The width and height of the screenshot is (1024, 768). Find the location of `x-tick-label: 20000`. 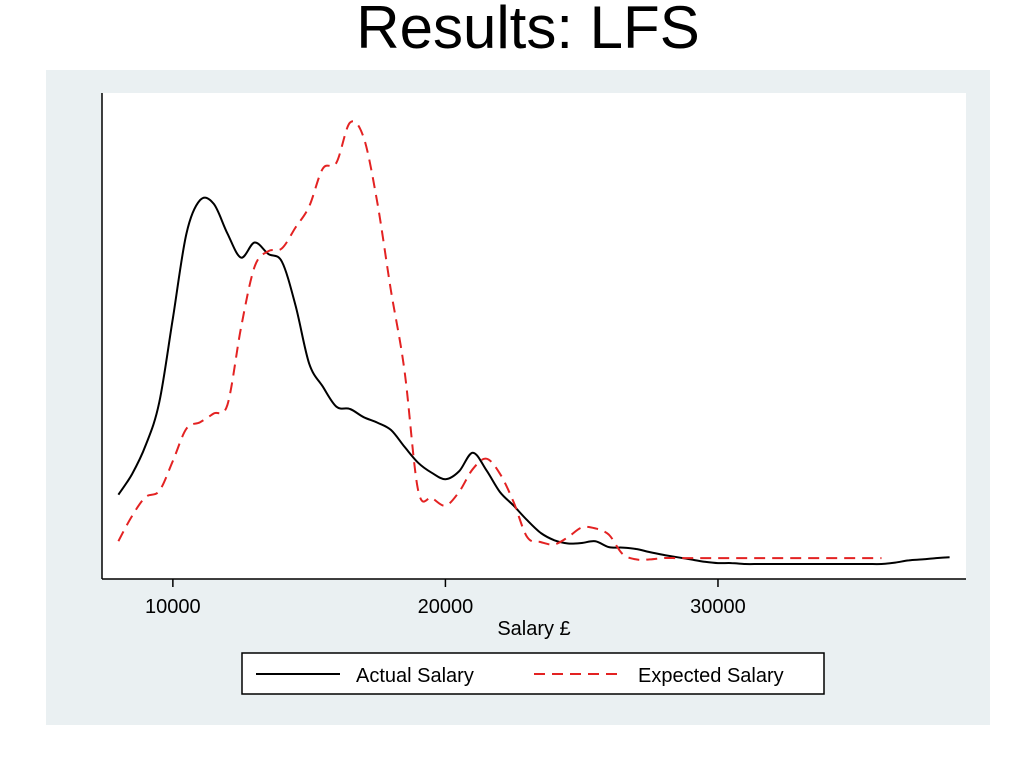

x-tick-label: 20000 is located at coordinates (446, 607).